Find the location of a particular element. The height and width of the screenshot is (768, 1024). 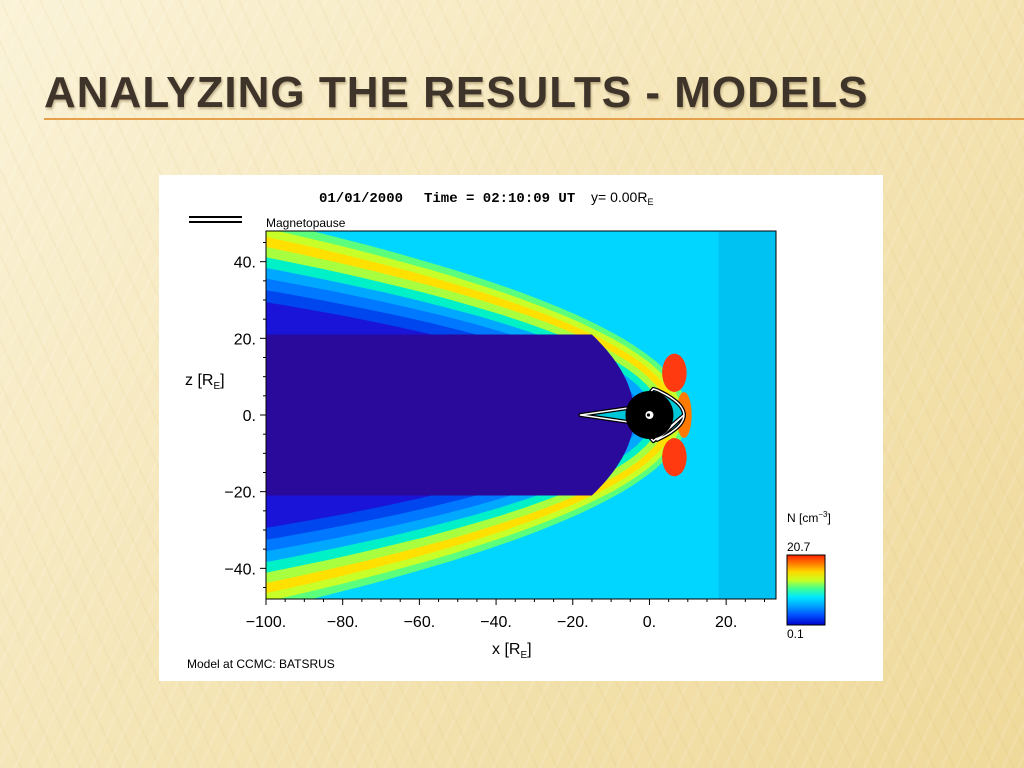

y-tick-label: 20. is located at coordinates (245, 339).